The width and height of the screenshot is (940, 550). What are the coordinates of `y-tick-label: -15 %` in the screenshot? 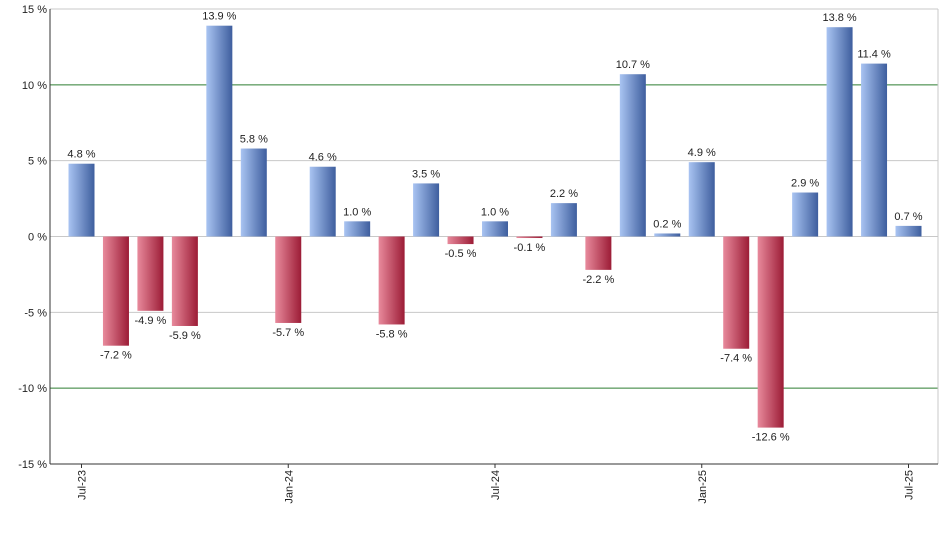 It's located at (32, 465).